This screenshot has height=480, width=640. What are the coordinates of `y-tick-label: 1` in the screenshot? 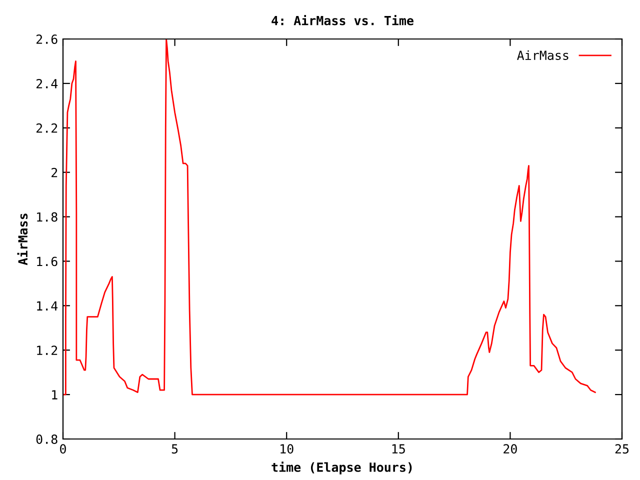 It's located at (55, 395).